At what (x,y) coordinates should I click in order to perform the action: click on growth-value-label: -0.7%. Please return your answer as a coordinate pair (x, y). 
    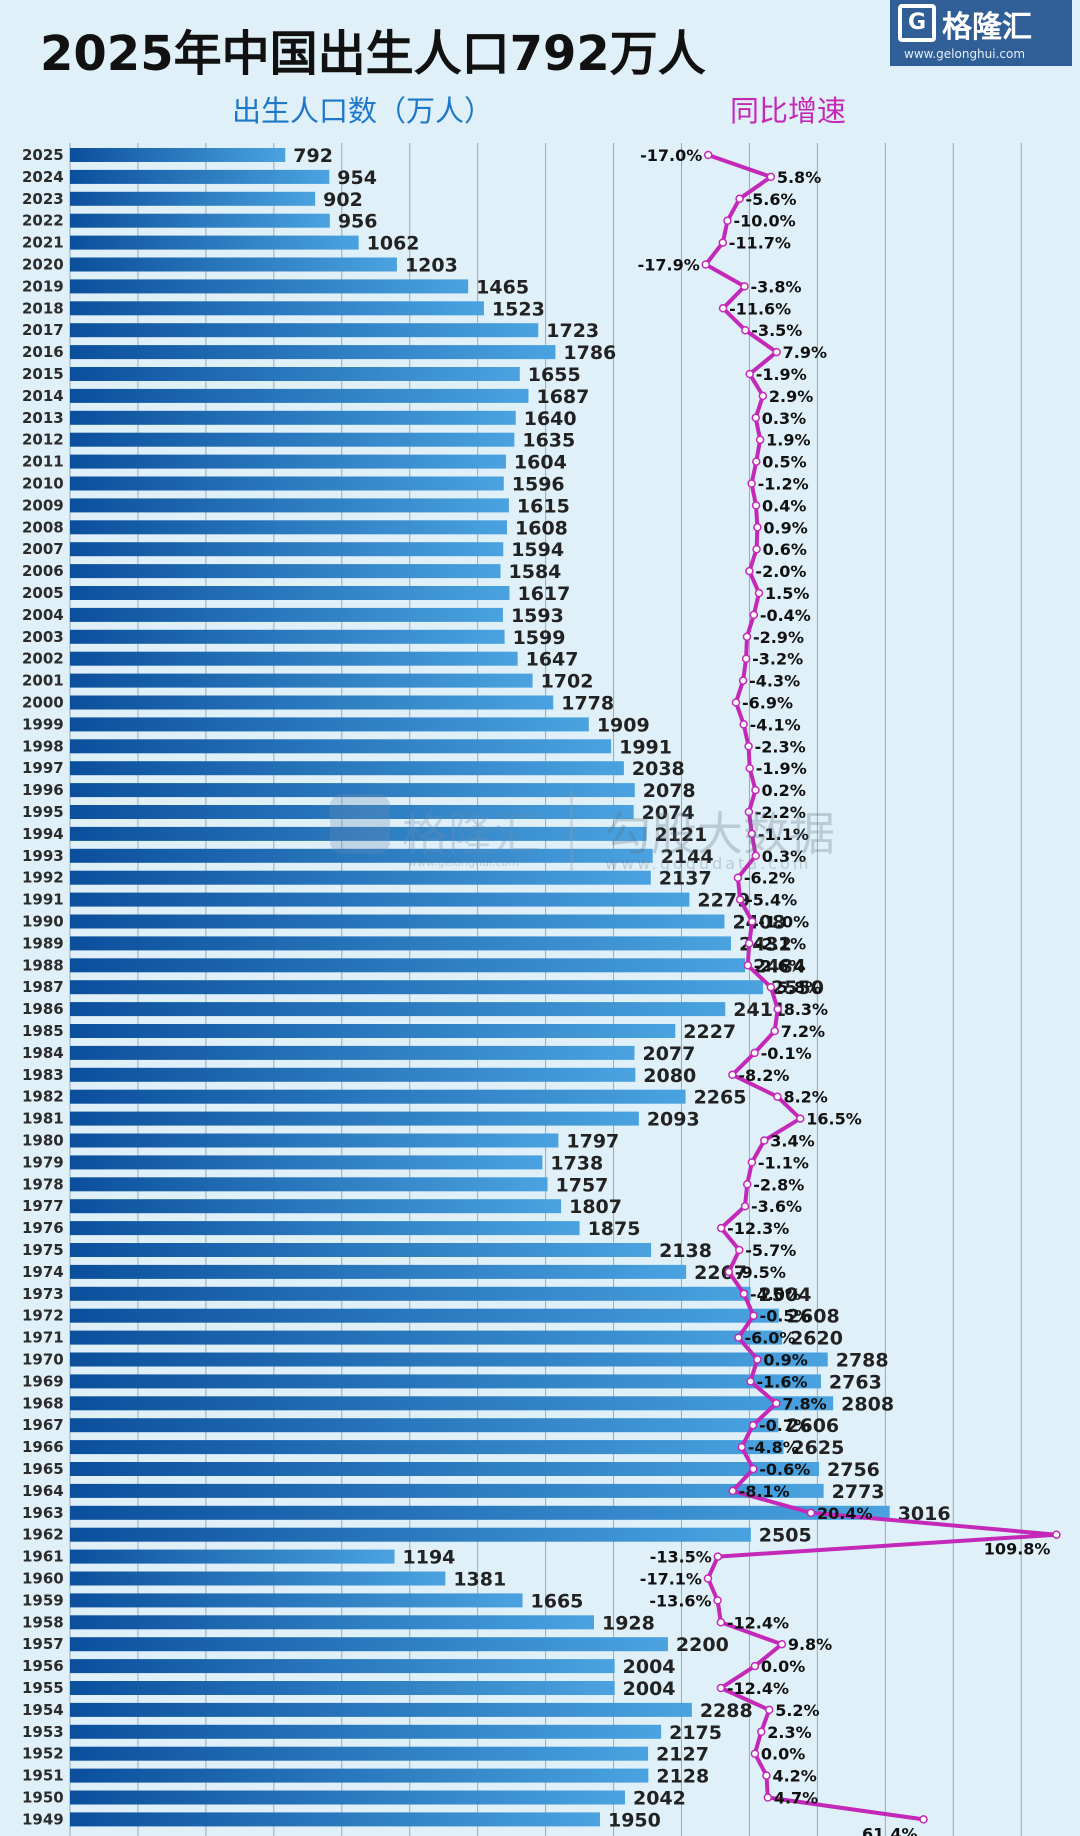
    Looking at the image, I should click on (784, 1425).